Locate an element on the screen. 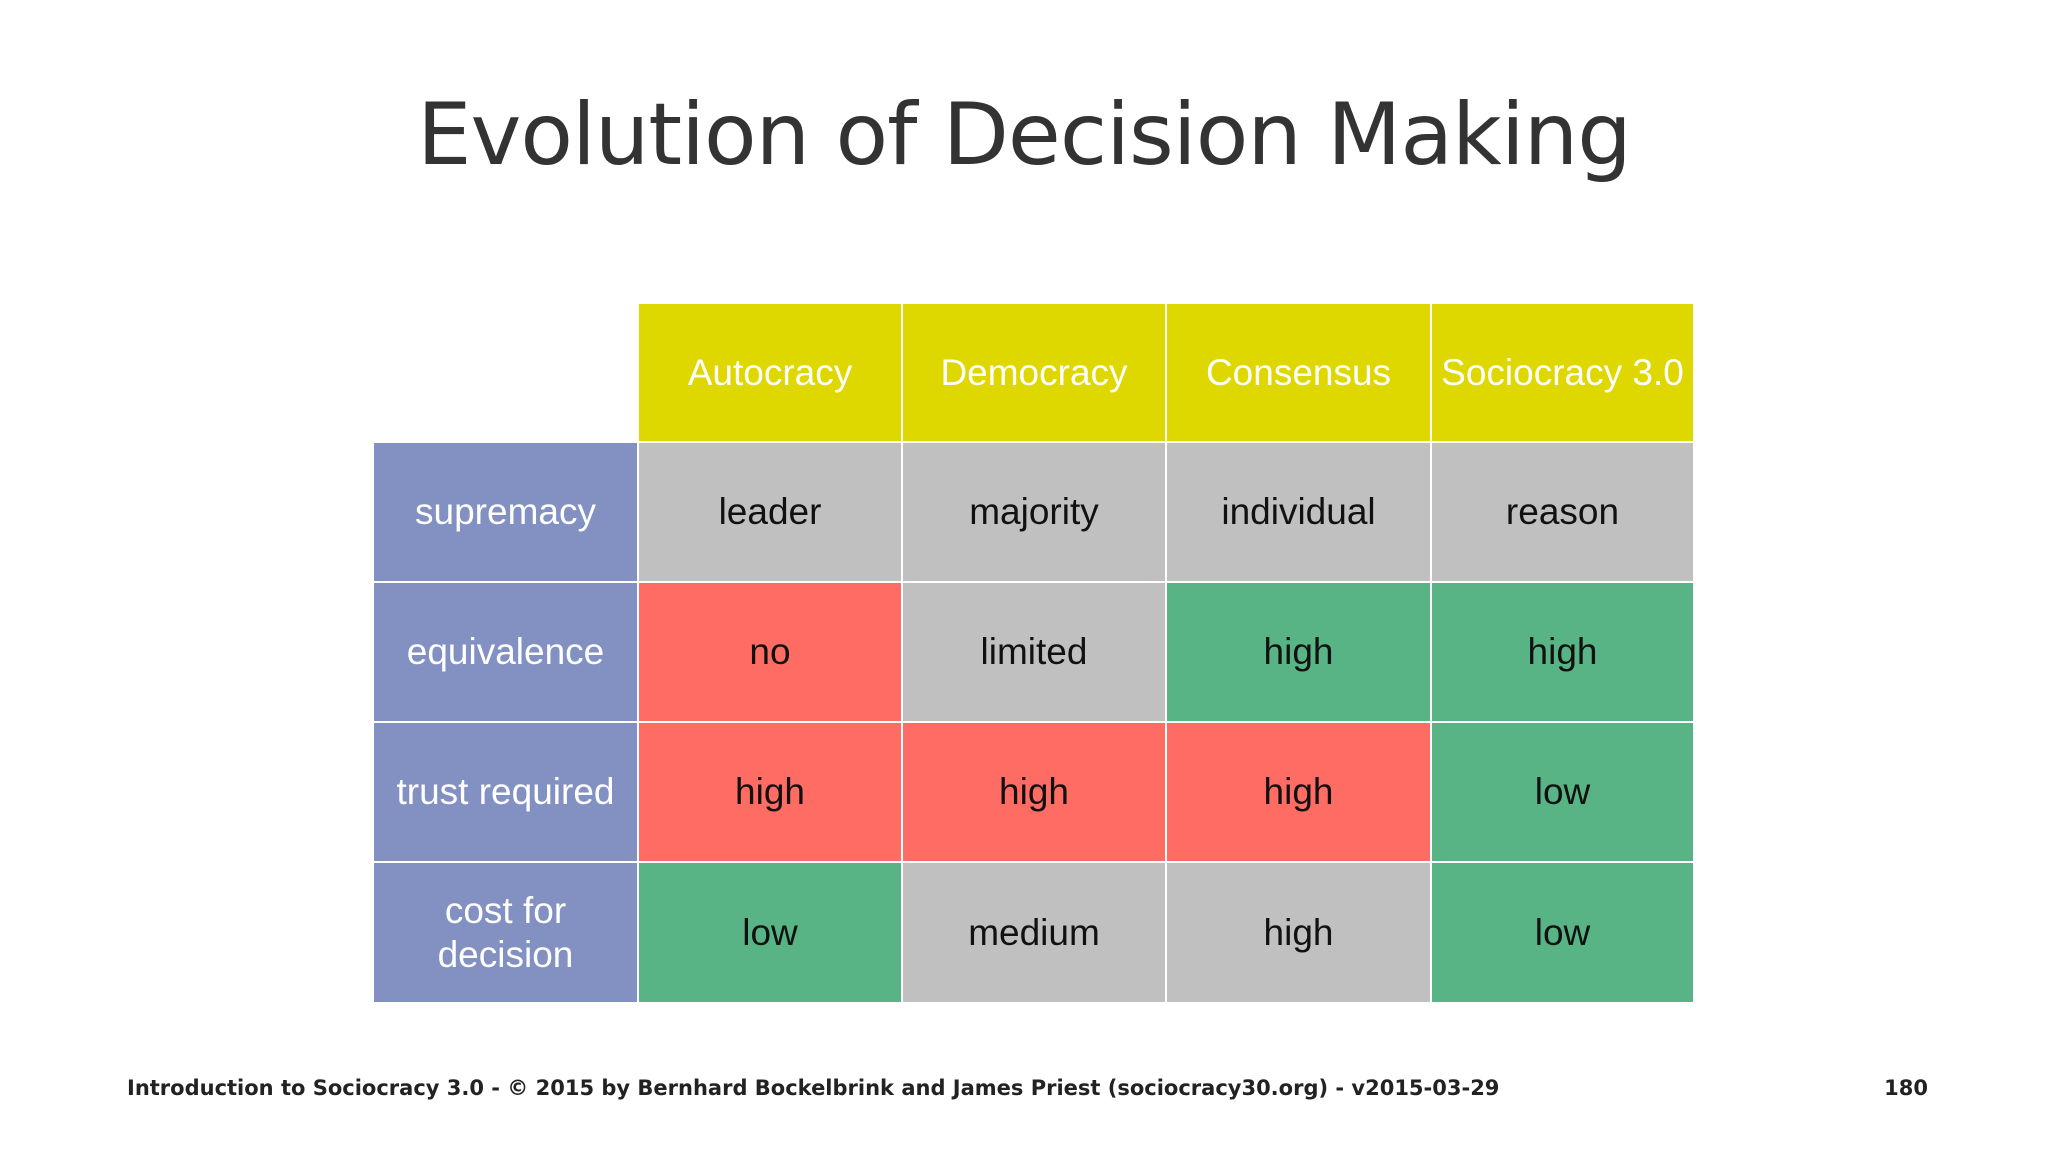 The image size is (2048, 1152). table-cell: reason is located at coordinates (1562, 512).